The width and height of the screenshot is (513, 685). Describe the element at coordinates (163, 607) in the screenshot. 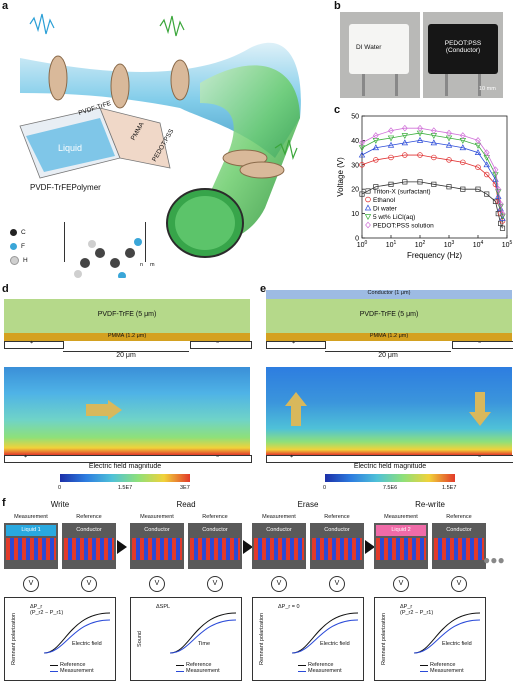

I see `f-step-annotation: ΔSPL` at that location.